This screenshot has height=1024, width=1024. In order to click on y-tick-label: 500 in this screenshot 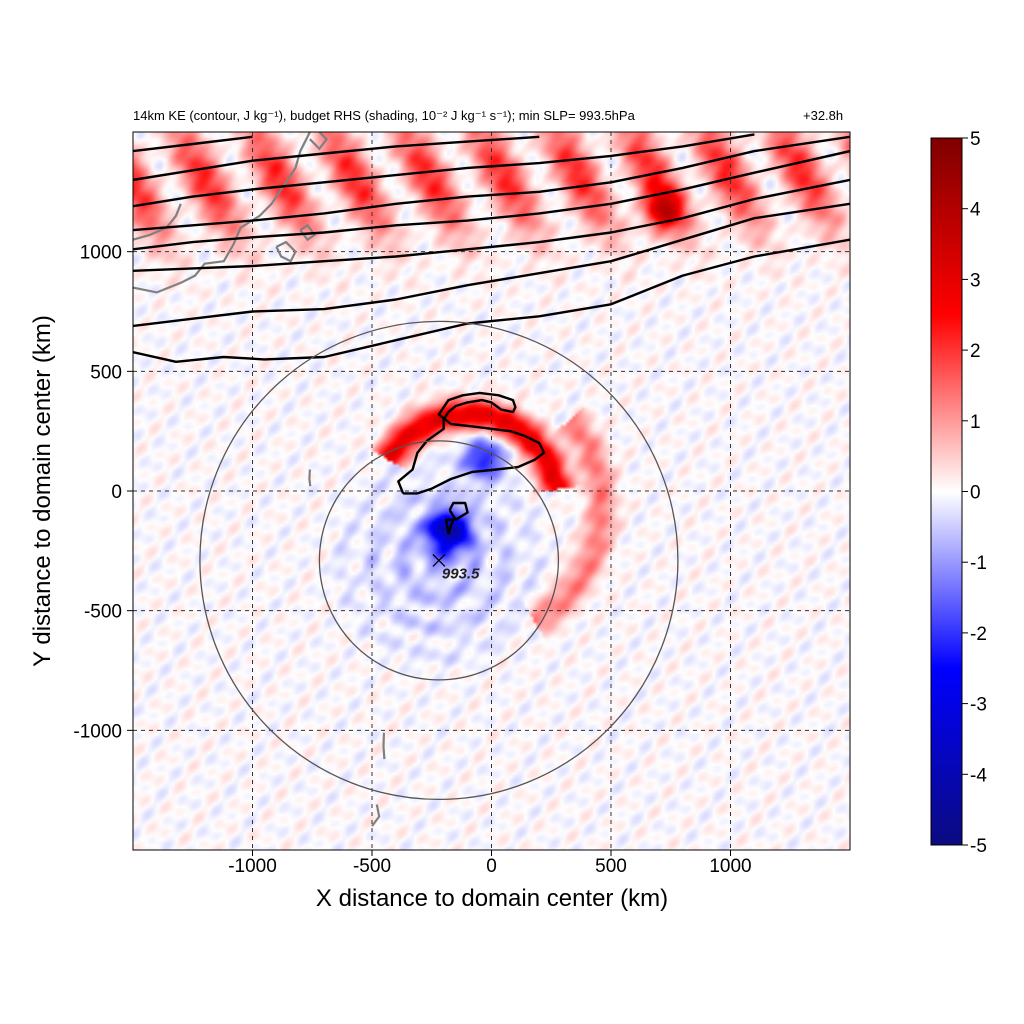, I will do `click(106, 372)`.